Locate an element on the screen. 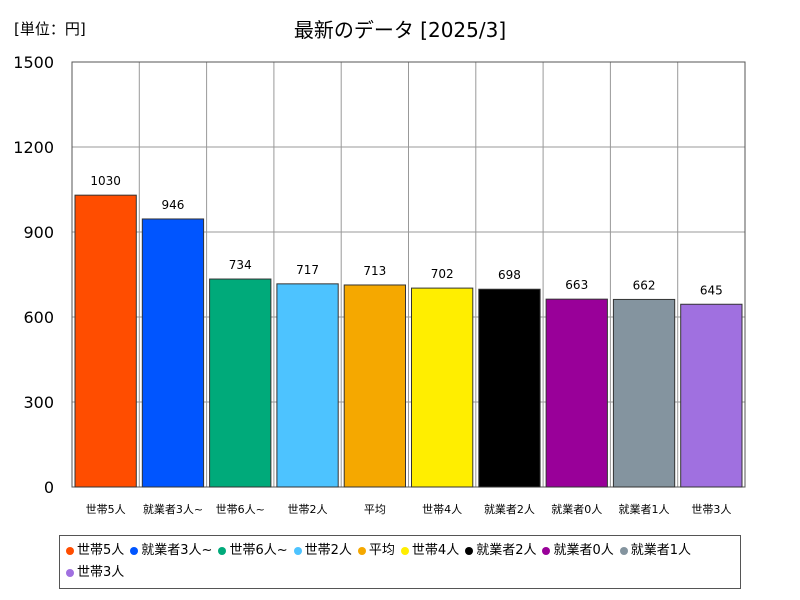 The image size is (800, 600). legend-label: 世帯6人~ is located at coordinates (258, 550).